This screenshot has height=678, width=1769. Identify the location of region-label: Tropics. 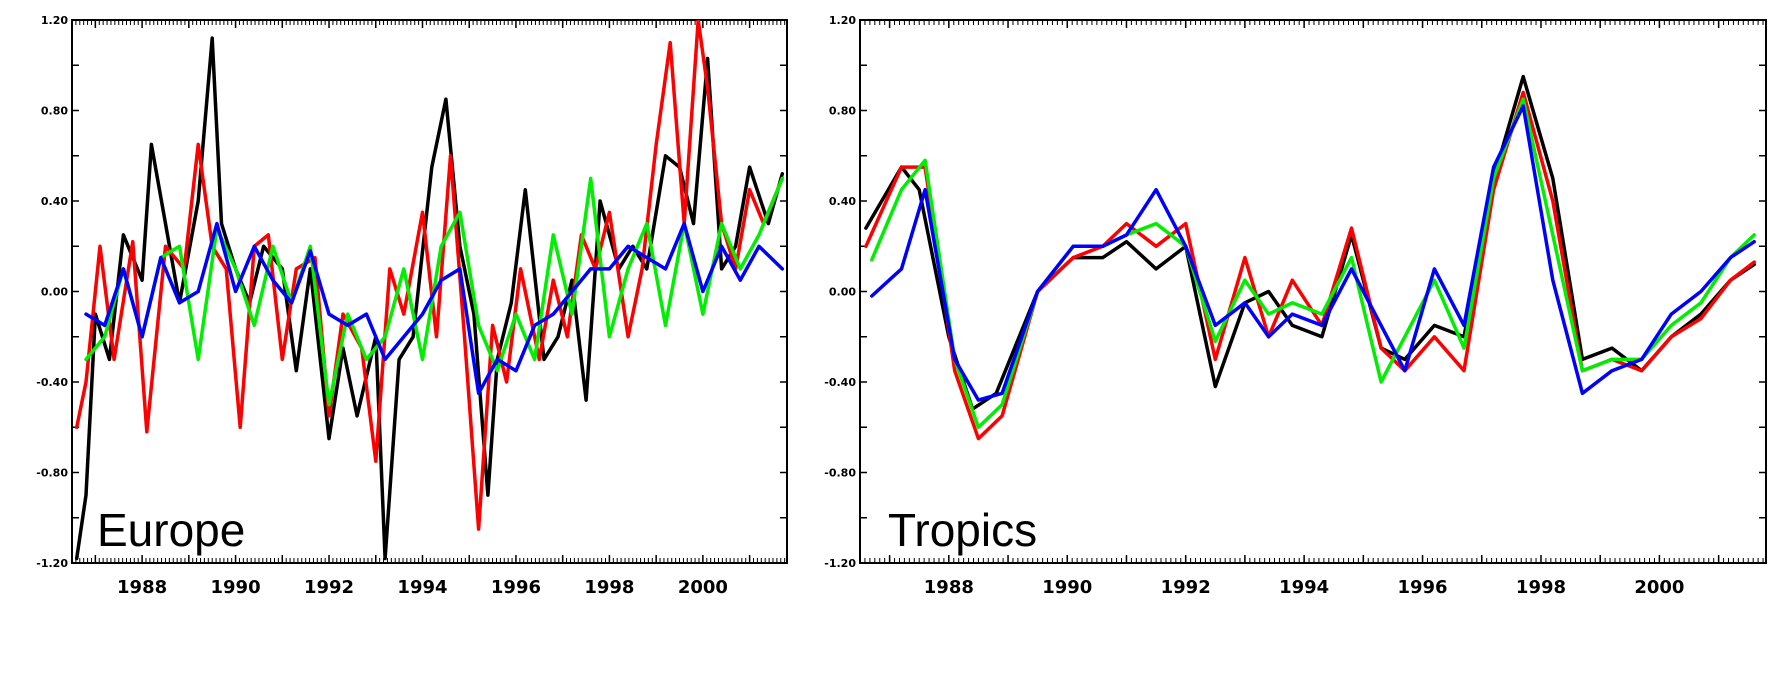
(962, 530).